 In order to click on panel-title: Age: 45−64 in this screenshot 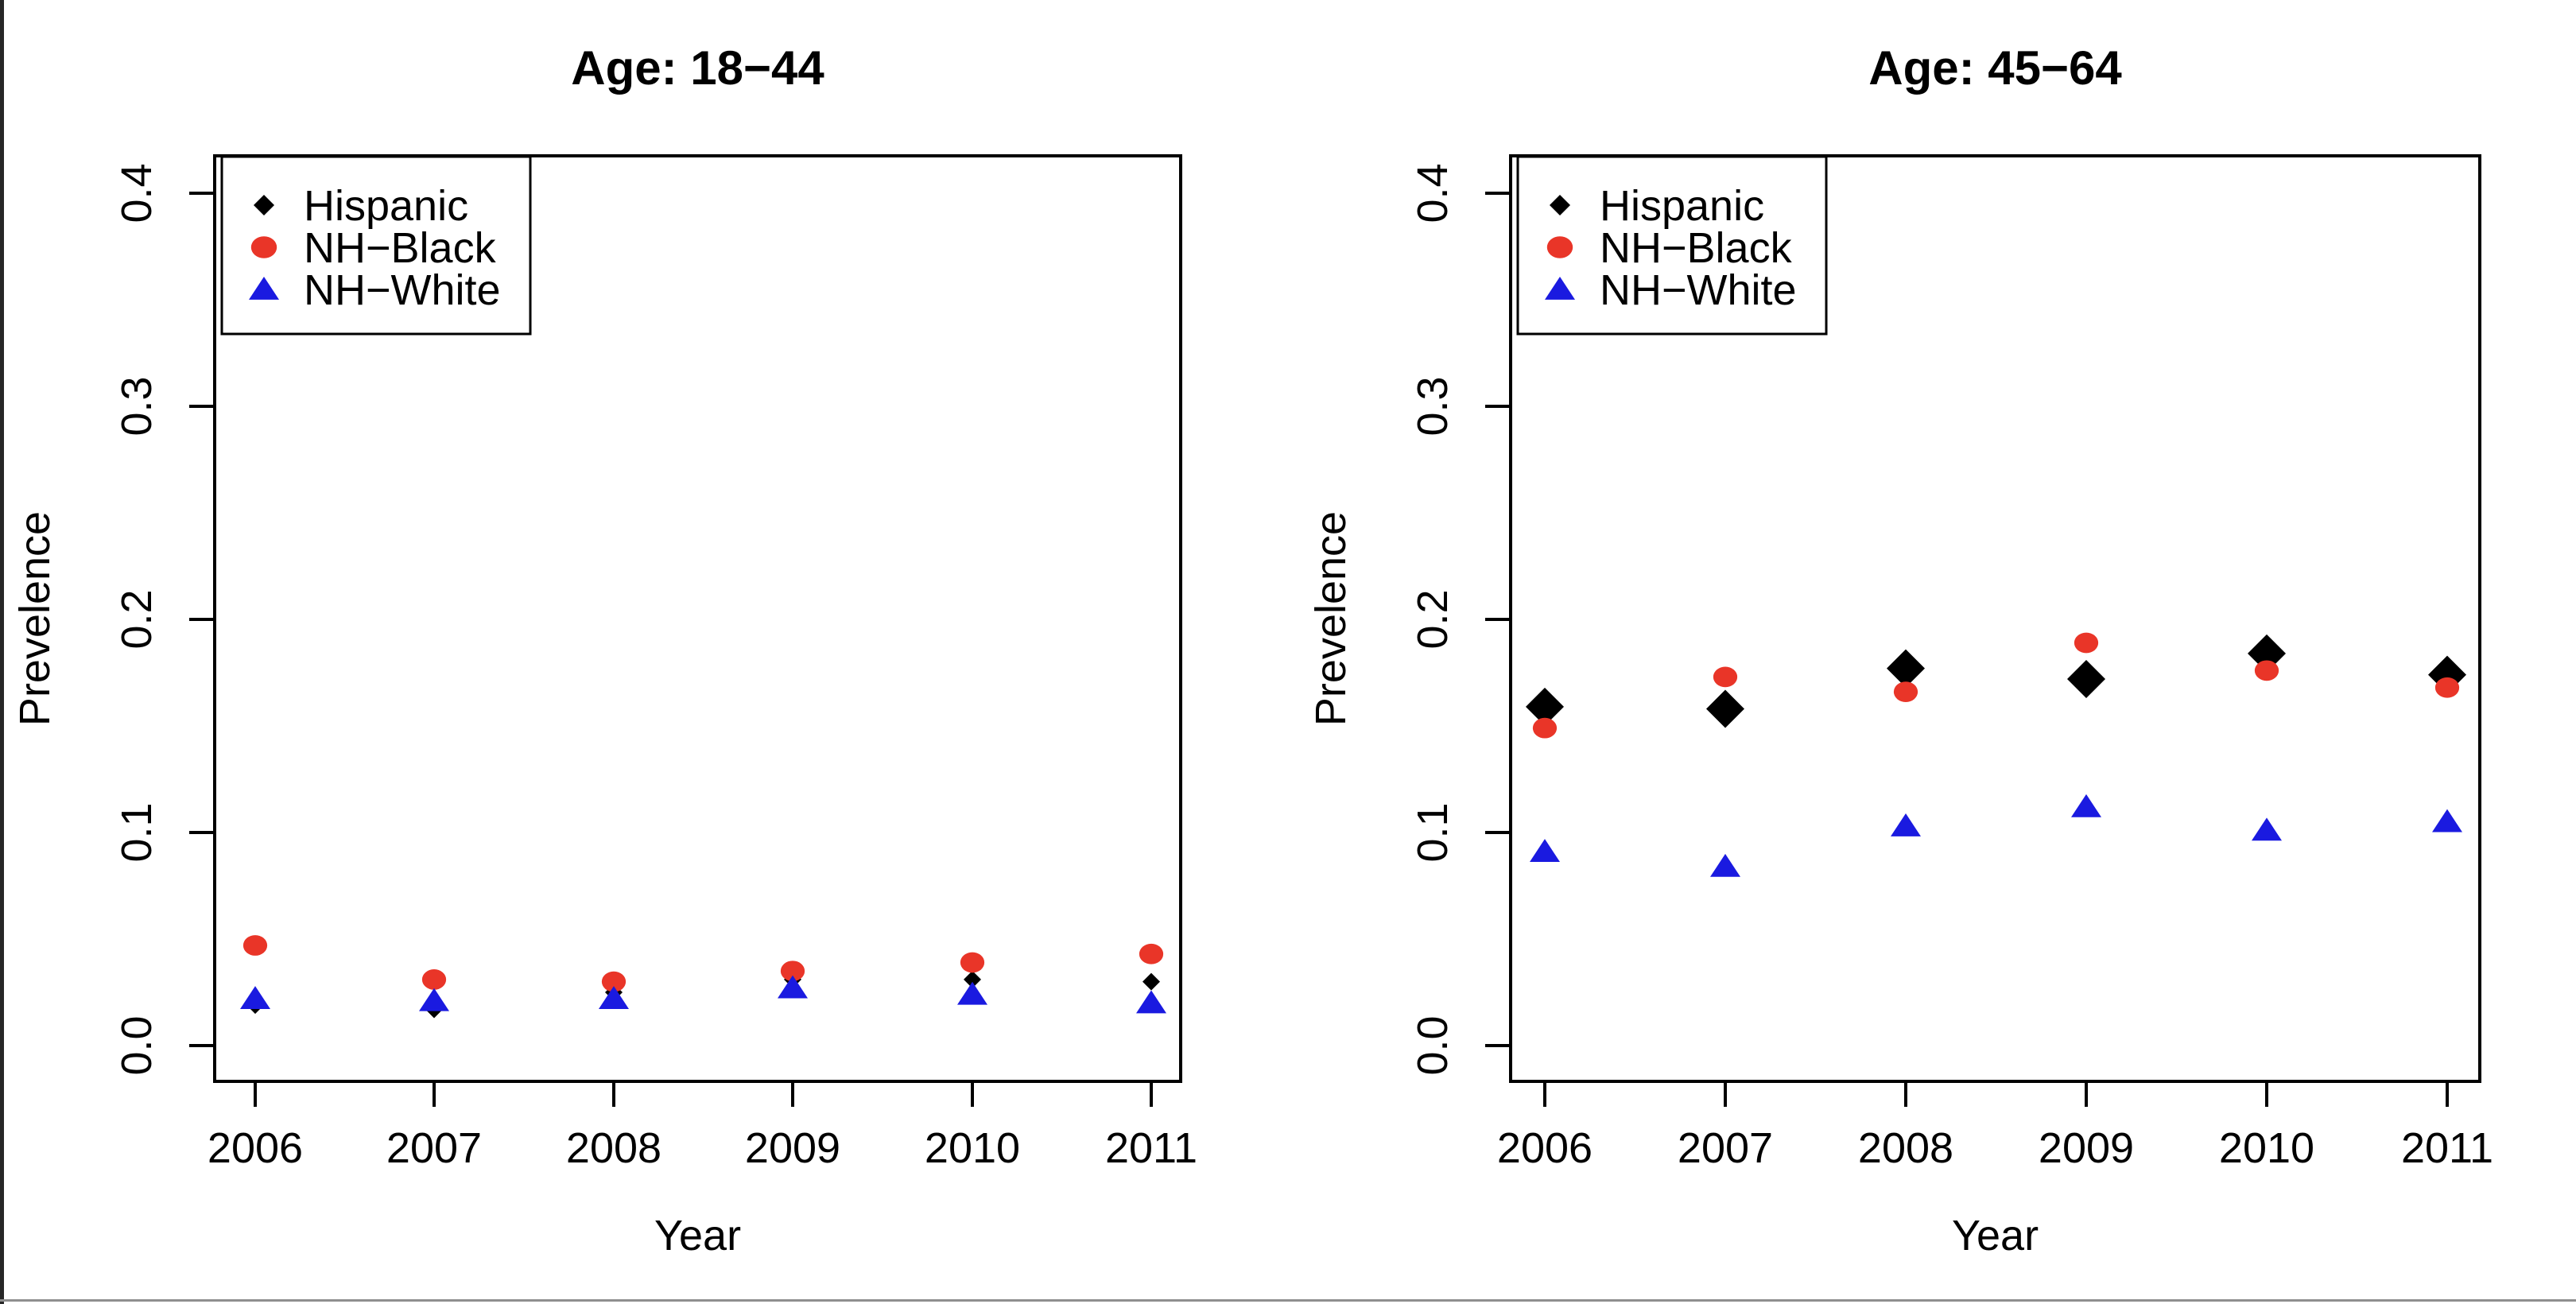, I will do `click(1995, 68)`.